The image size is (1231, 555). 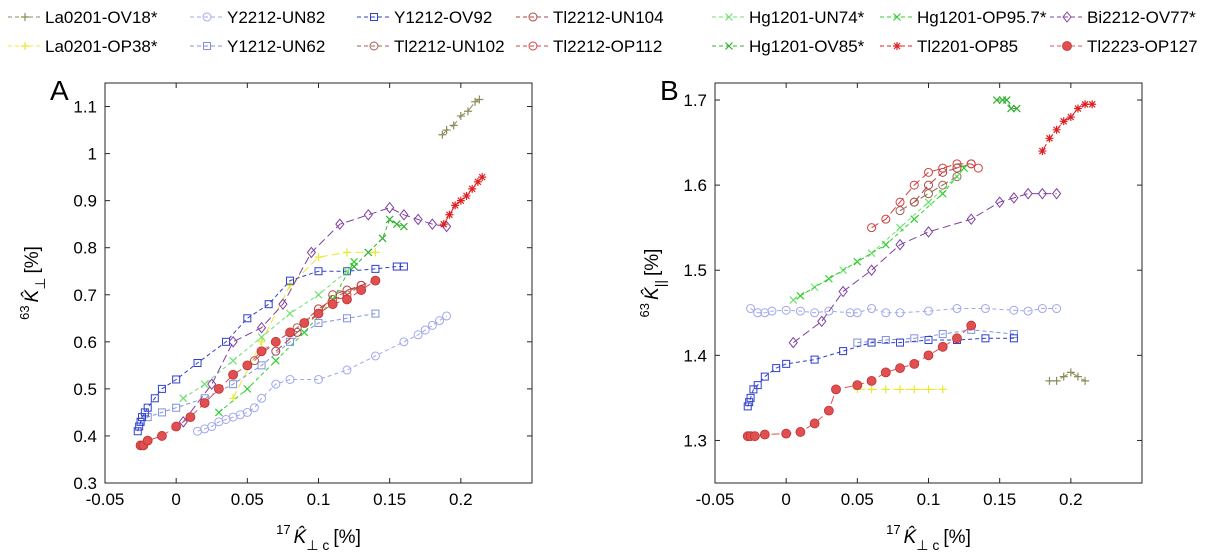 I want to click on y-tick-label: 1.6, so click(x=695, y=185).